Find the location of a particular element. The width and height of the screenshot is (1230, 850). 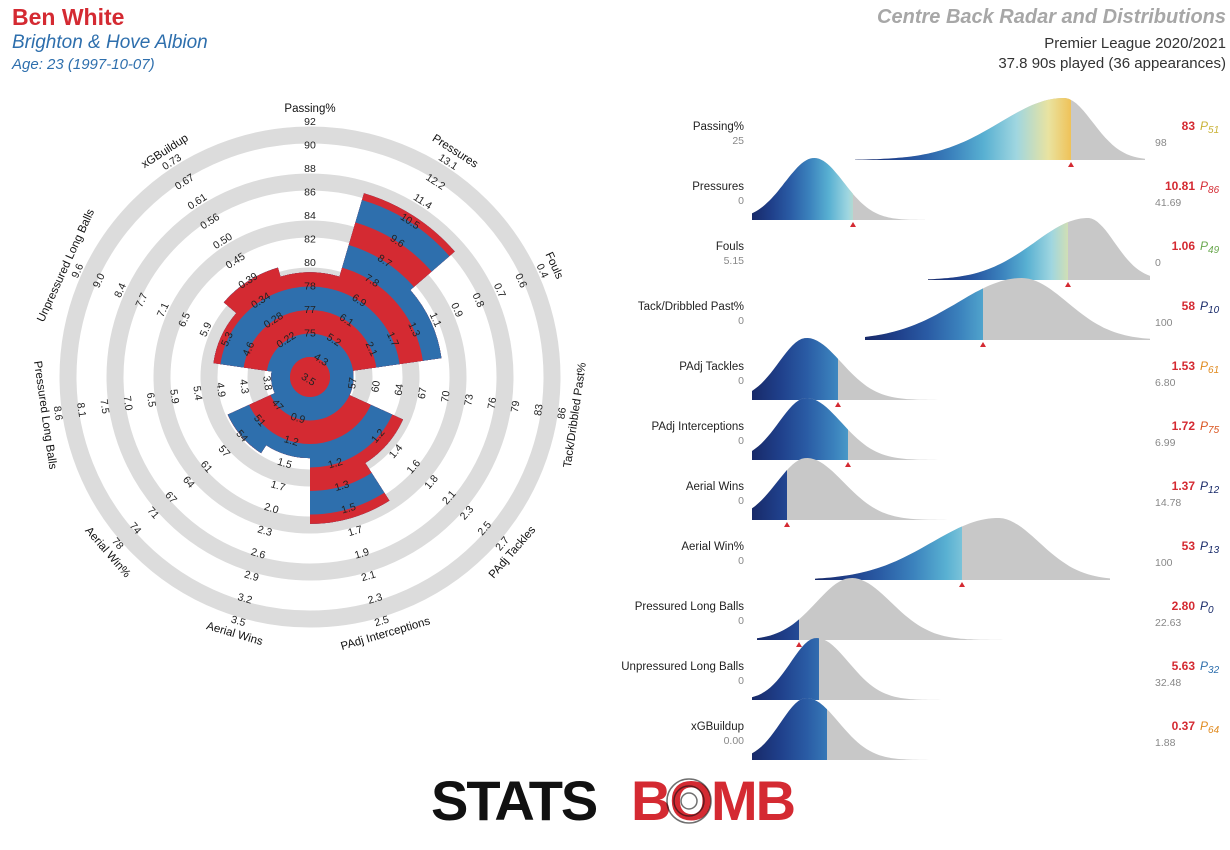

metric-value: 1.37 is located at coordinates (1184, 486).